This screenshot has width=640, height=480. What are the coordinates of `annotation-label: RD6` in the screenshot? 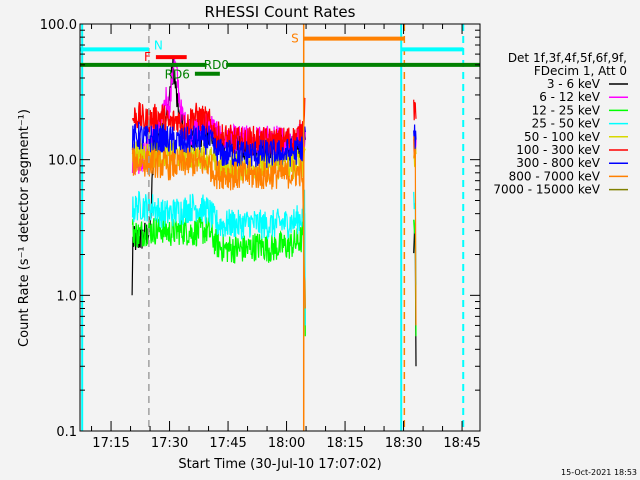 It's located at (177, 75).